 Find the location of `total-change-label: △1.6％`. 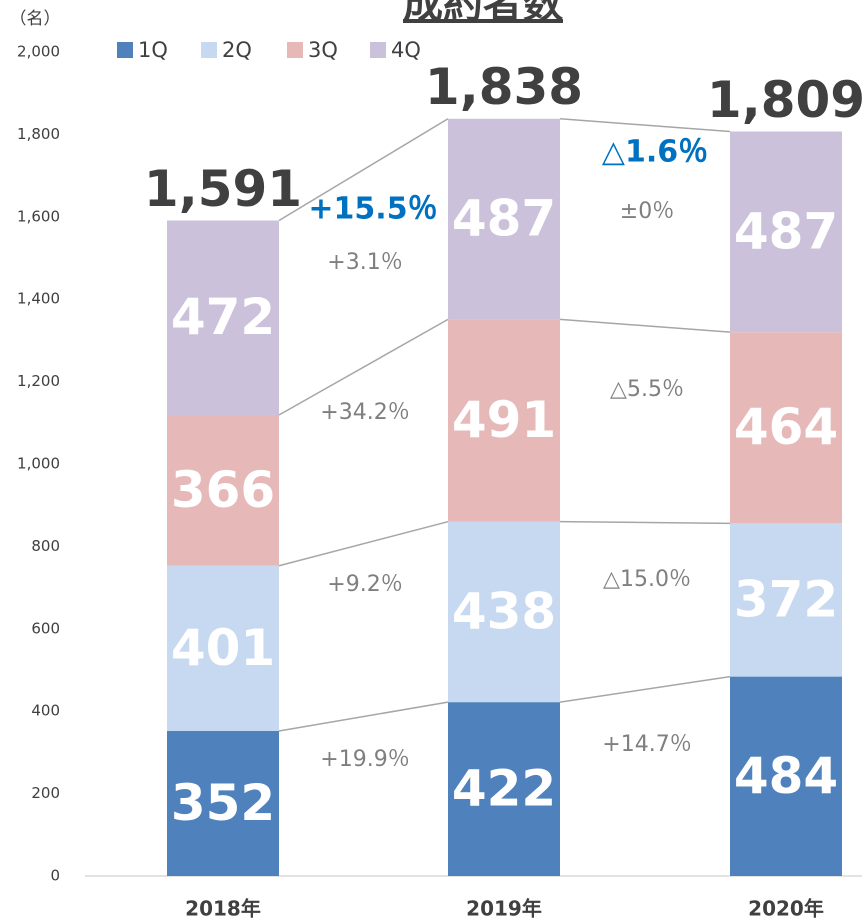

total-change-label: △1.6％ is located at coordinates (655, 152).